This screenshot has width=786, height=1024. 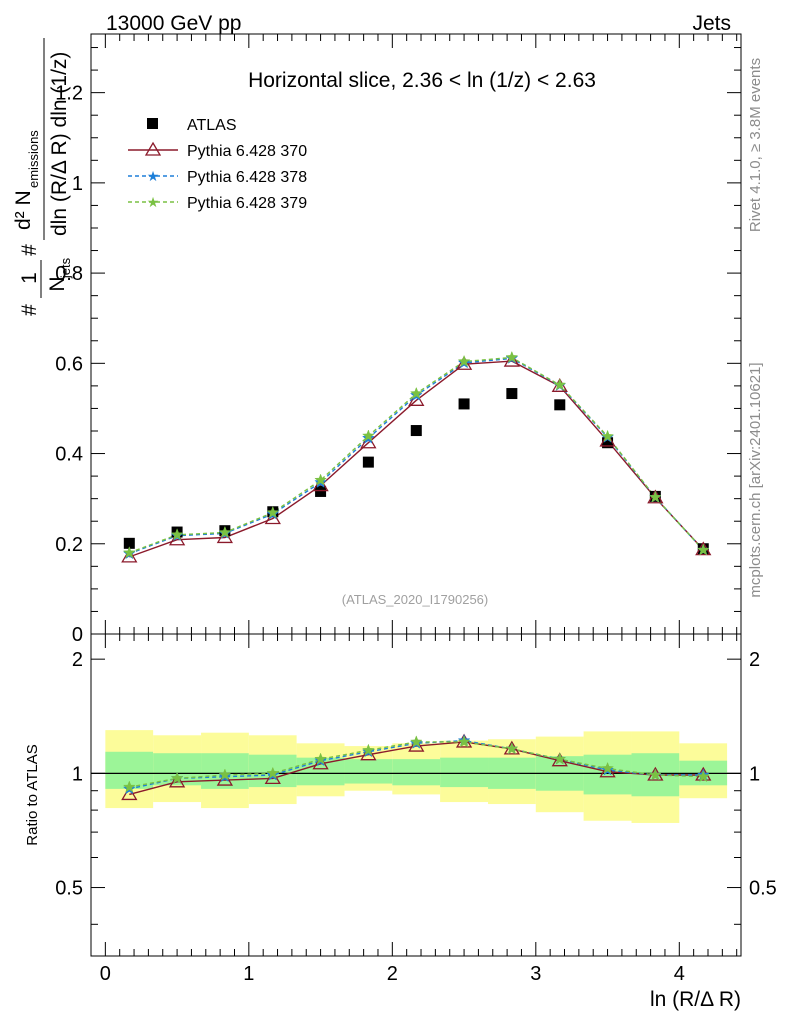 What do you see at coordinates (32, 794) in the screenshot?
I see `ratio-ylabel: Ratio to ATLAS` at bounding box center [32, 794].